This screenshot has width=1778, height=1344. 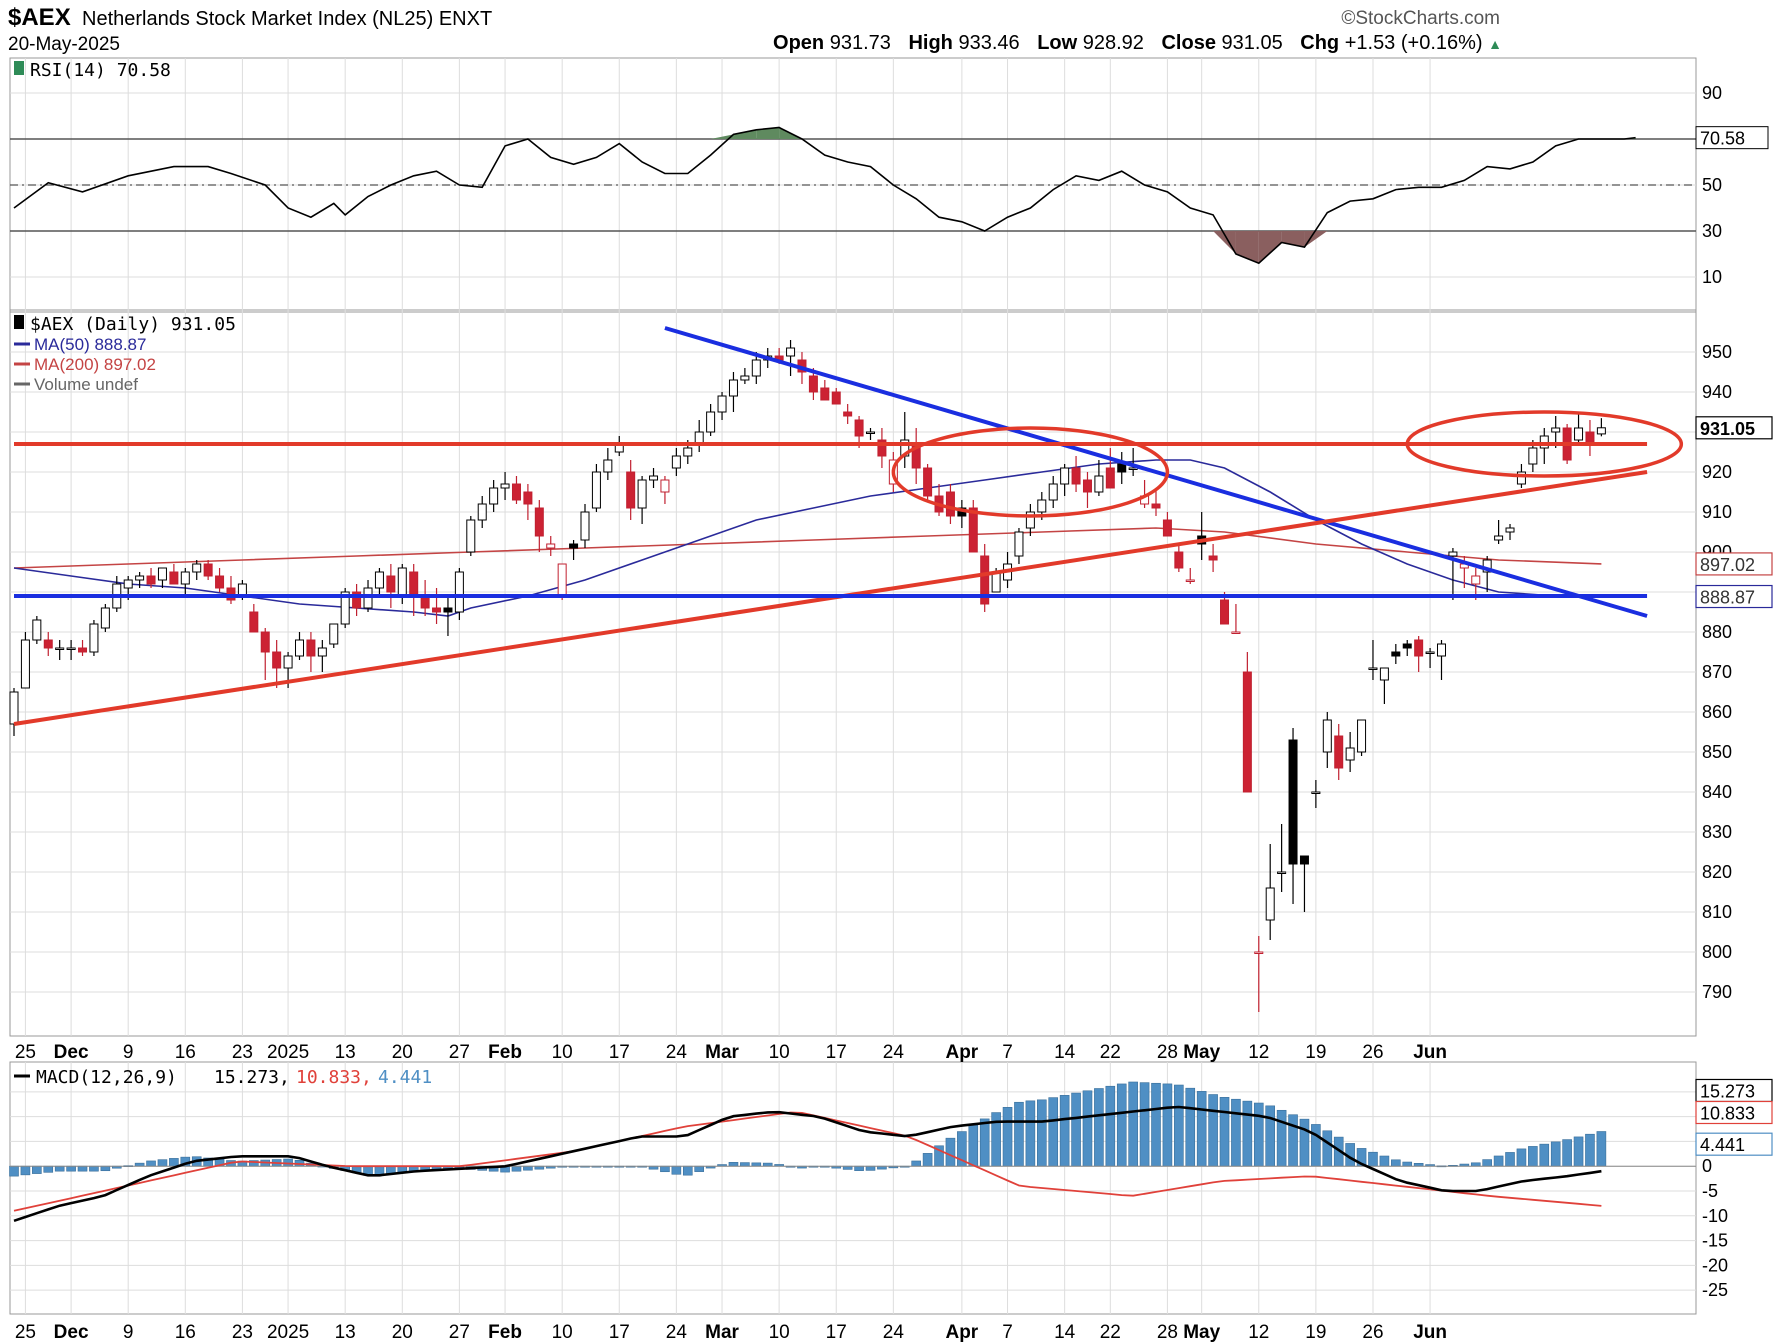 I want to click on price-badge-close, so click(x=1734, y=428).